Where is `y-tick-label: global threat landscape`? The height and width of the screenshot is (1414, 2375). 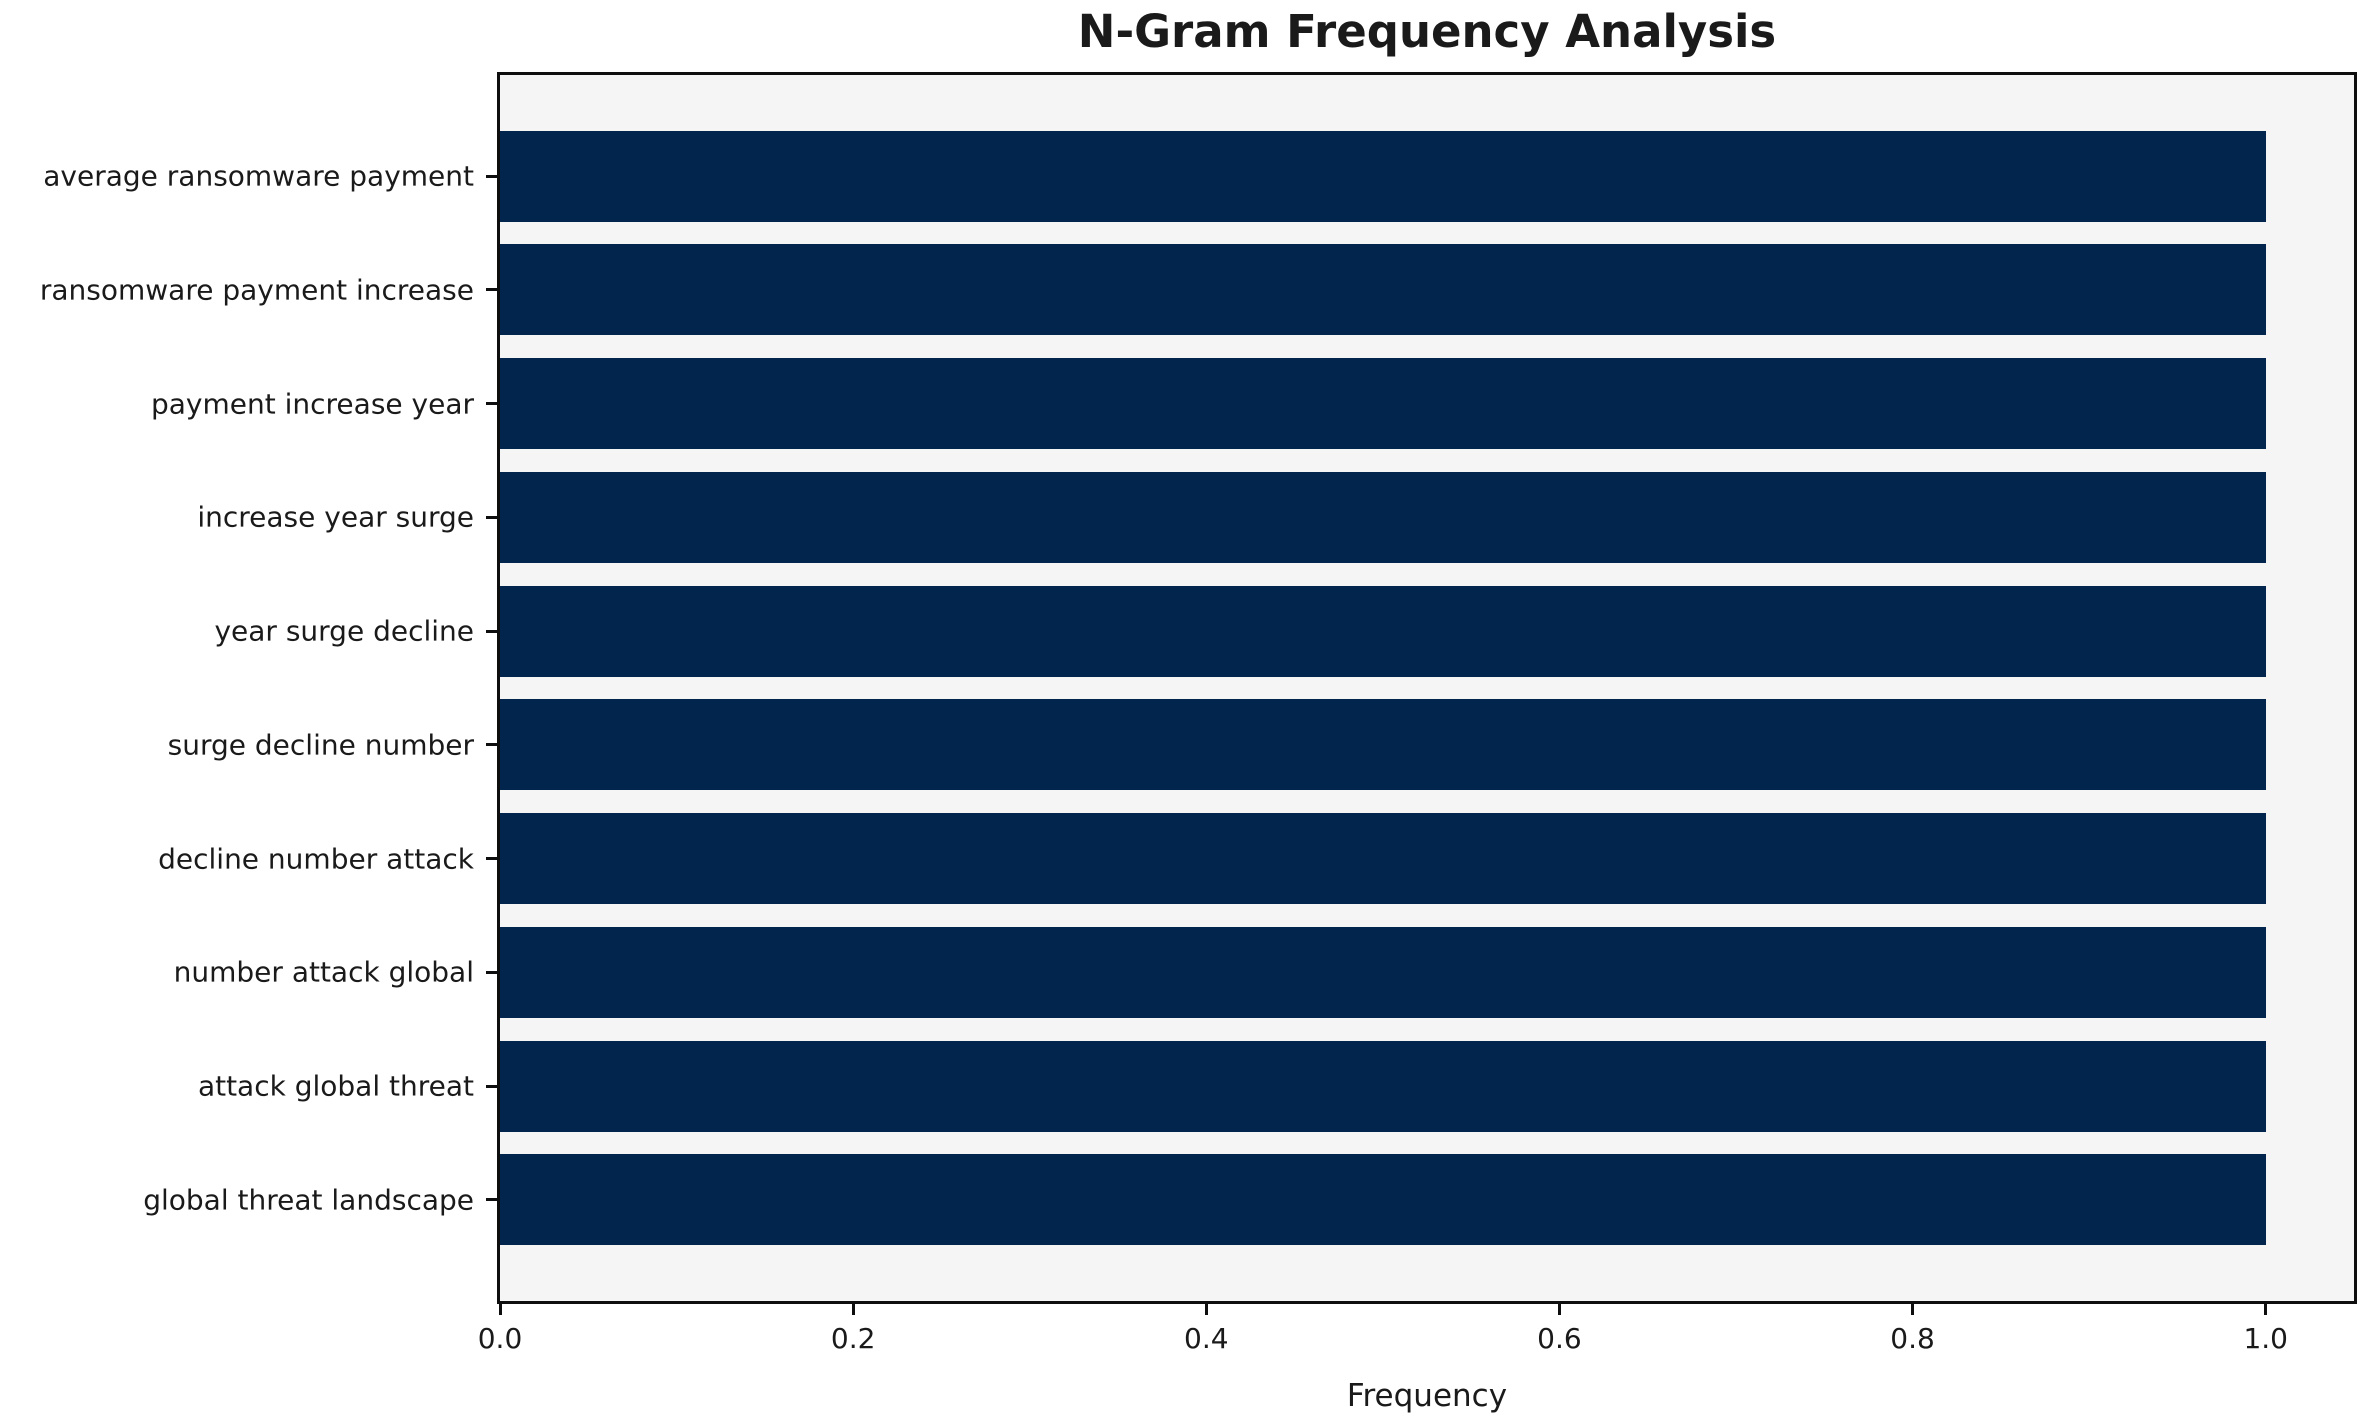
y-tick-label: global threat landscape is located at coordinates (308, 1200).